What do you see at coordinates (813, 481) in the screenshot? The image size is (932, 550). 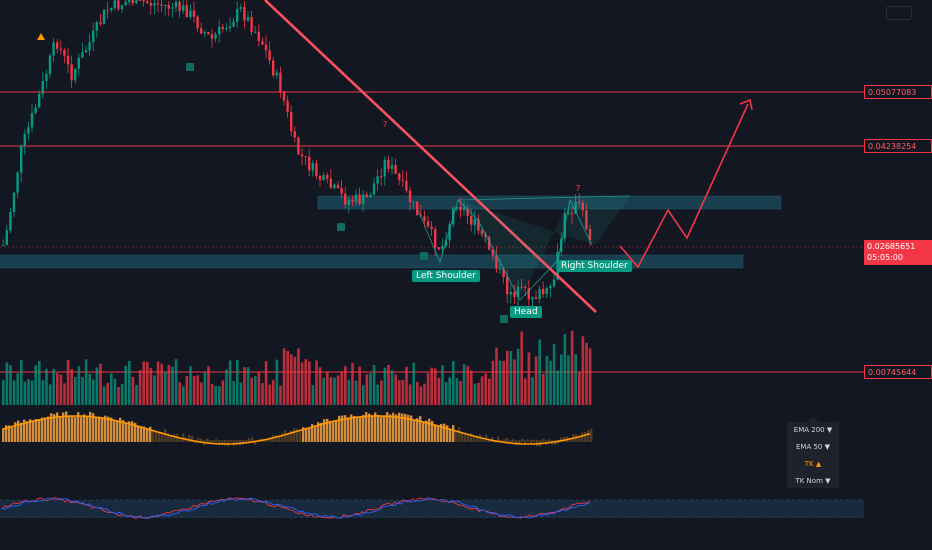 I see `indicator-tk-nom: TK Nom ▼` at bounding box center [813, 481].